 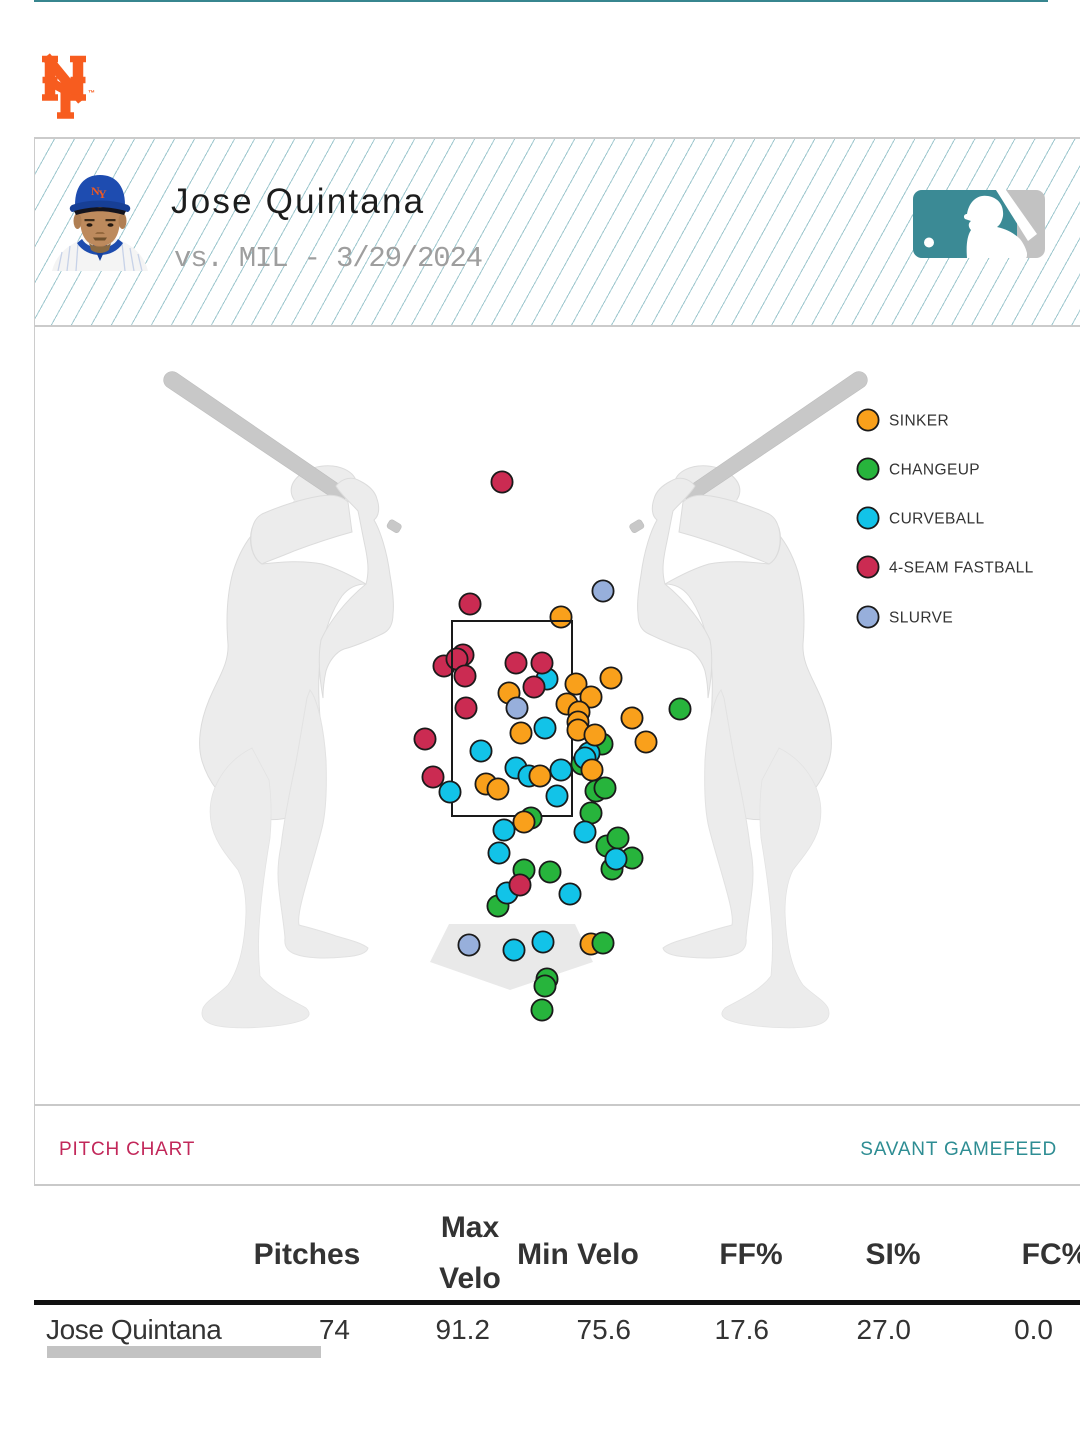 I want to click on svg-text: CURVEBALL, so click(x=937, y=519).